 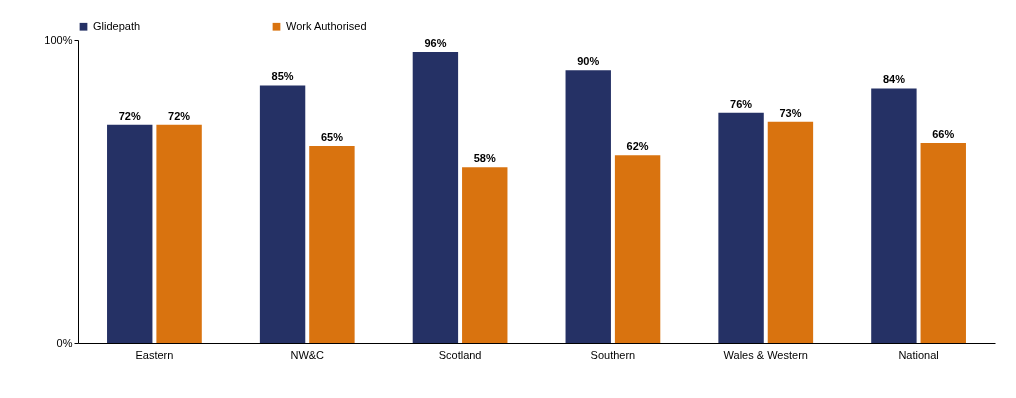 What do you see at coordinates (637, 146) in the screenshot?
I see `data-label: 62%` at bounding box center [637, 146].